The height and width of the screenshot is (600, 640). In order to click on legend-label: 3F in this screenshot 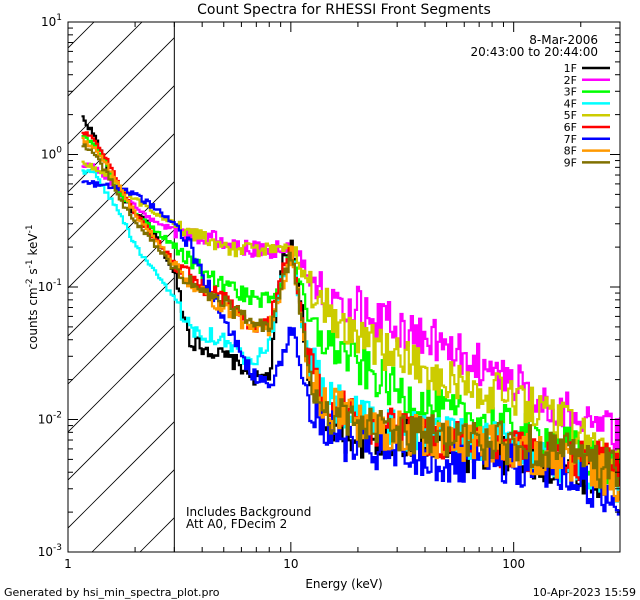, I will do `click(570, 92)`.